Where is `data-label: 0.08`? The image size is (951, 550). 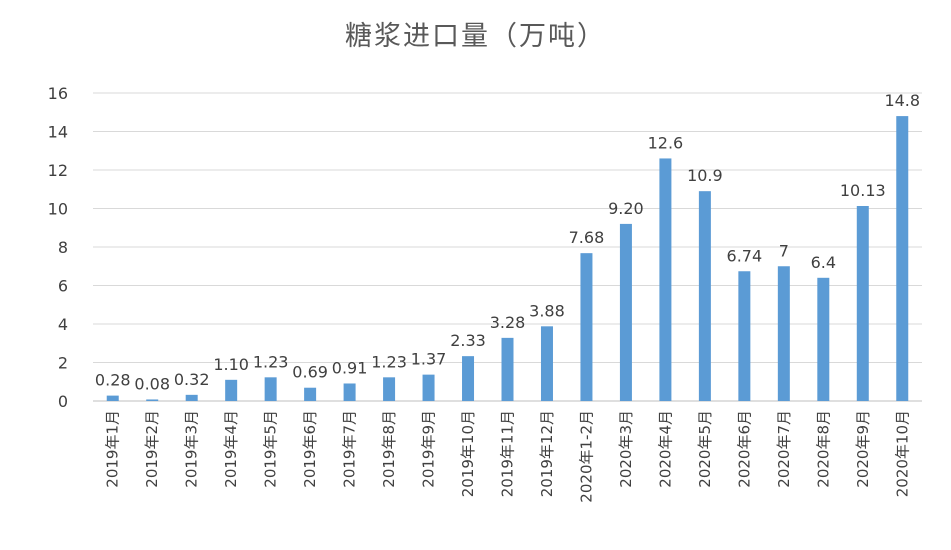 data-label: 0.08 is located at coordinates (152, 383).